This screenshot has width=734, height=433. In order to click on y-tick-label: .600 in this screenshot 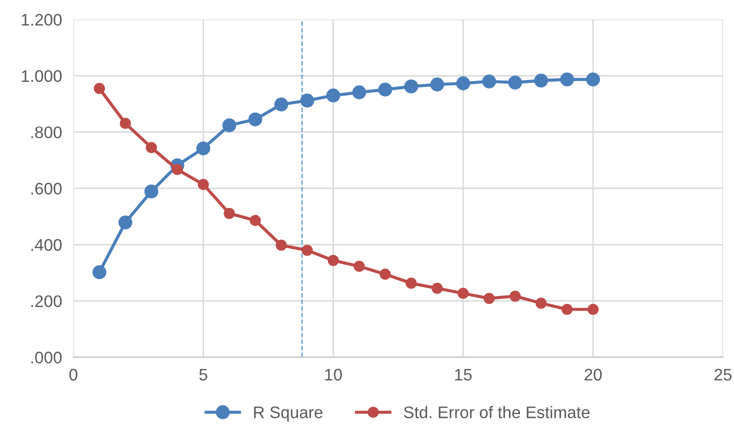, I will do `click(46, 188)`.